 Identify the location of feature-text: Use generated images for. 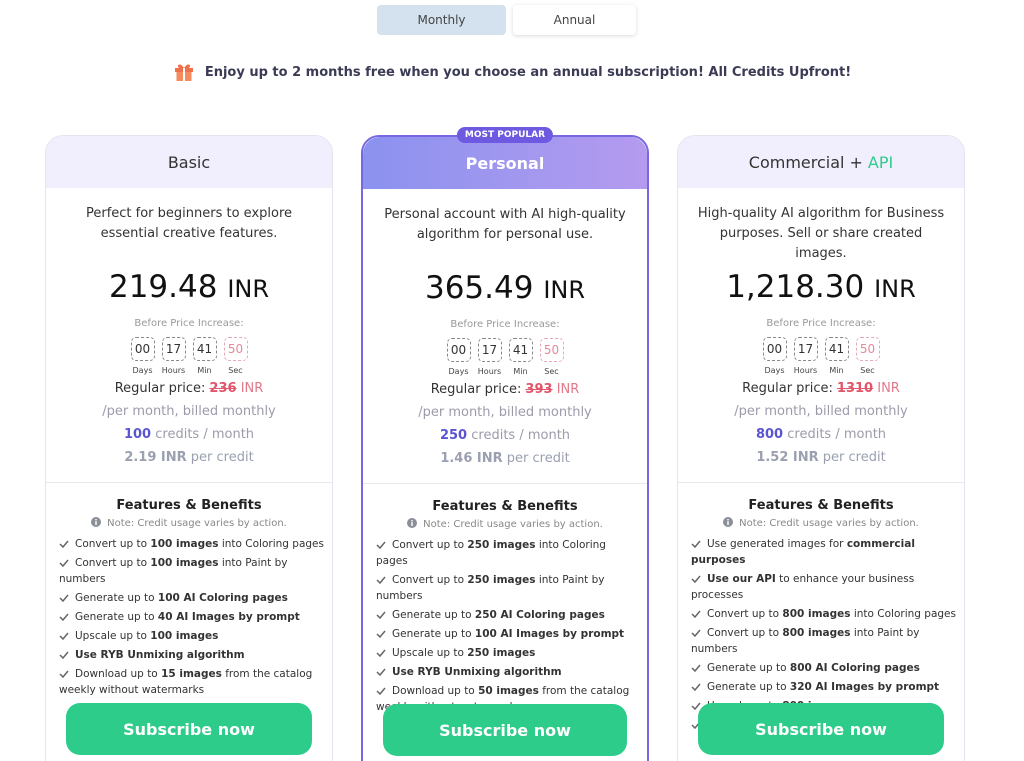
(777, 544).